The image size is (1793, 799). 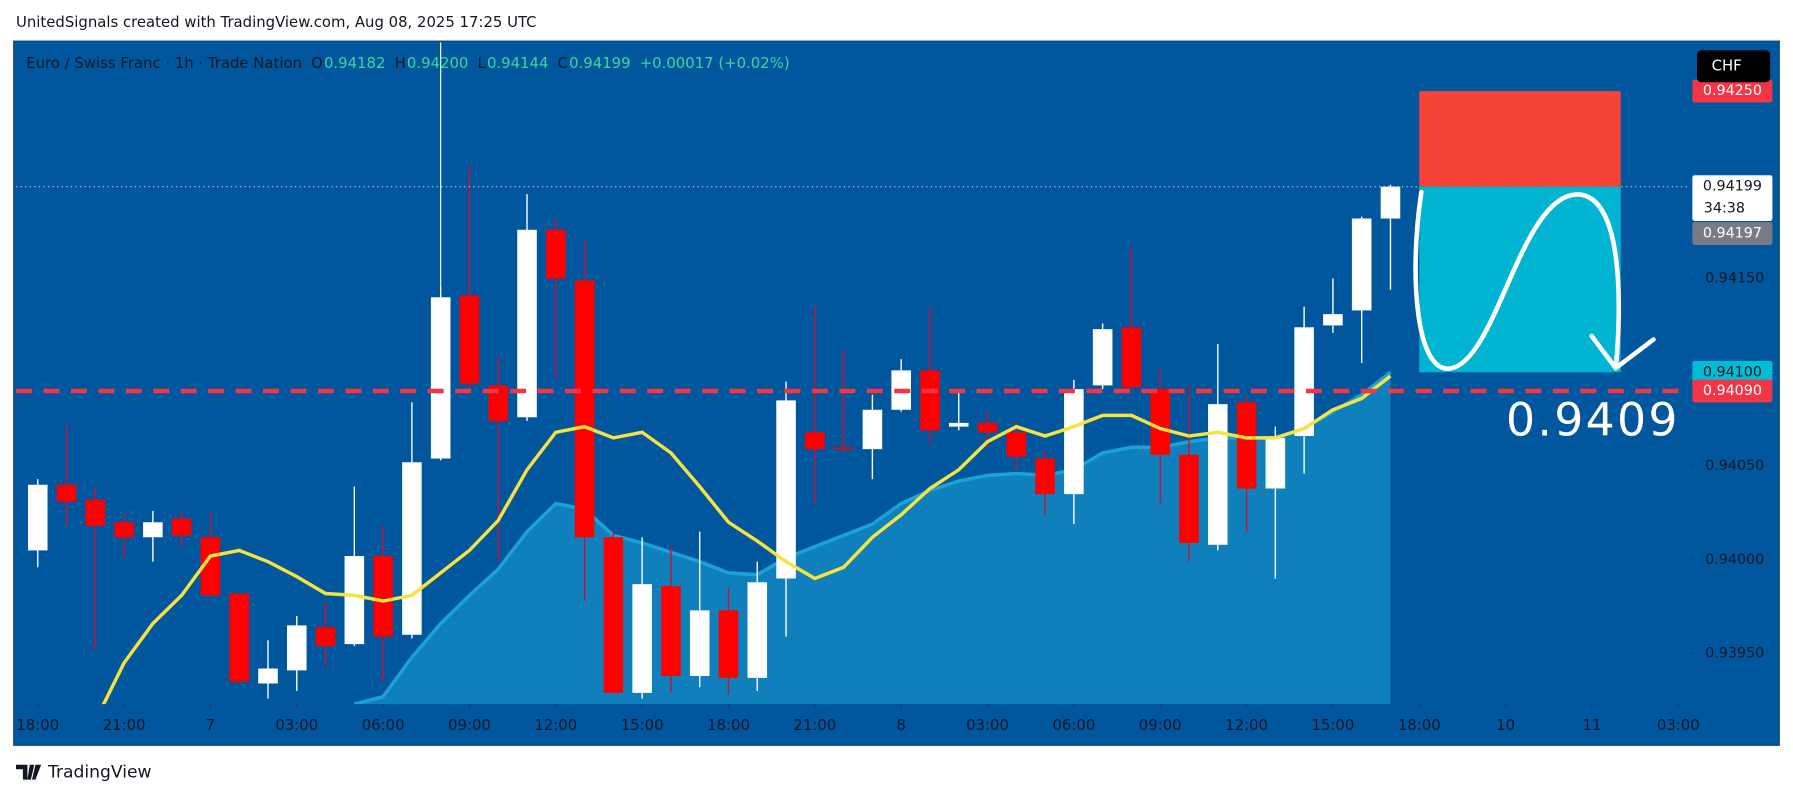 I want to click on price-label: 0.94197, so click(x=1732, y=234).